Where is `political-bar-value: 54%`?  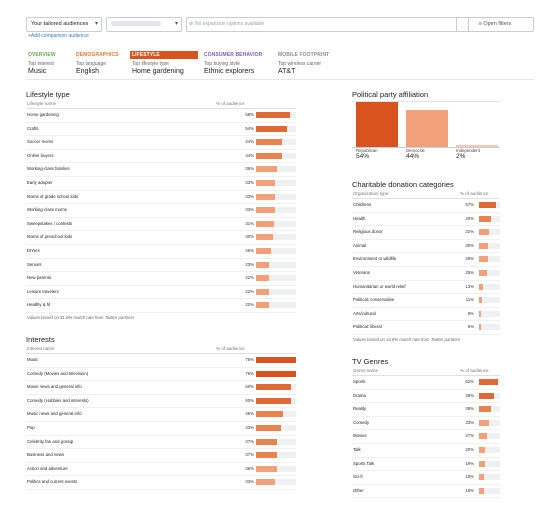
political-bar-value: 54% is located at coordinates (363, 156).